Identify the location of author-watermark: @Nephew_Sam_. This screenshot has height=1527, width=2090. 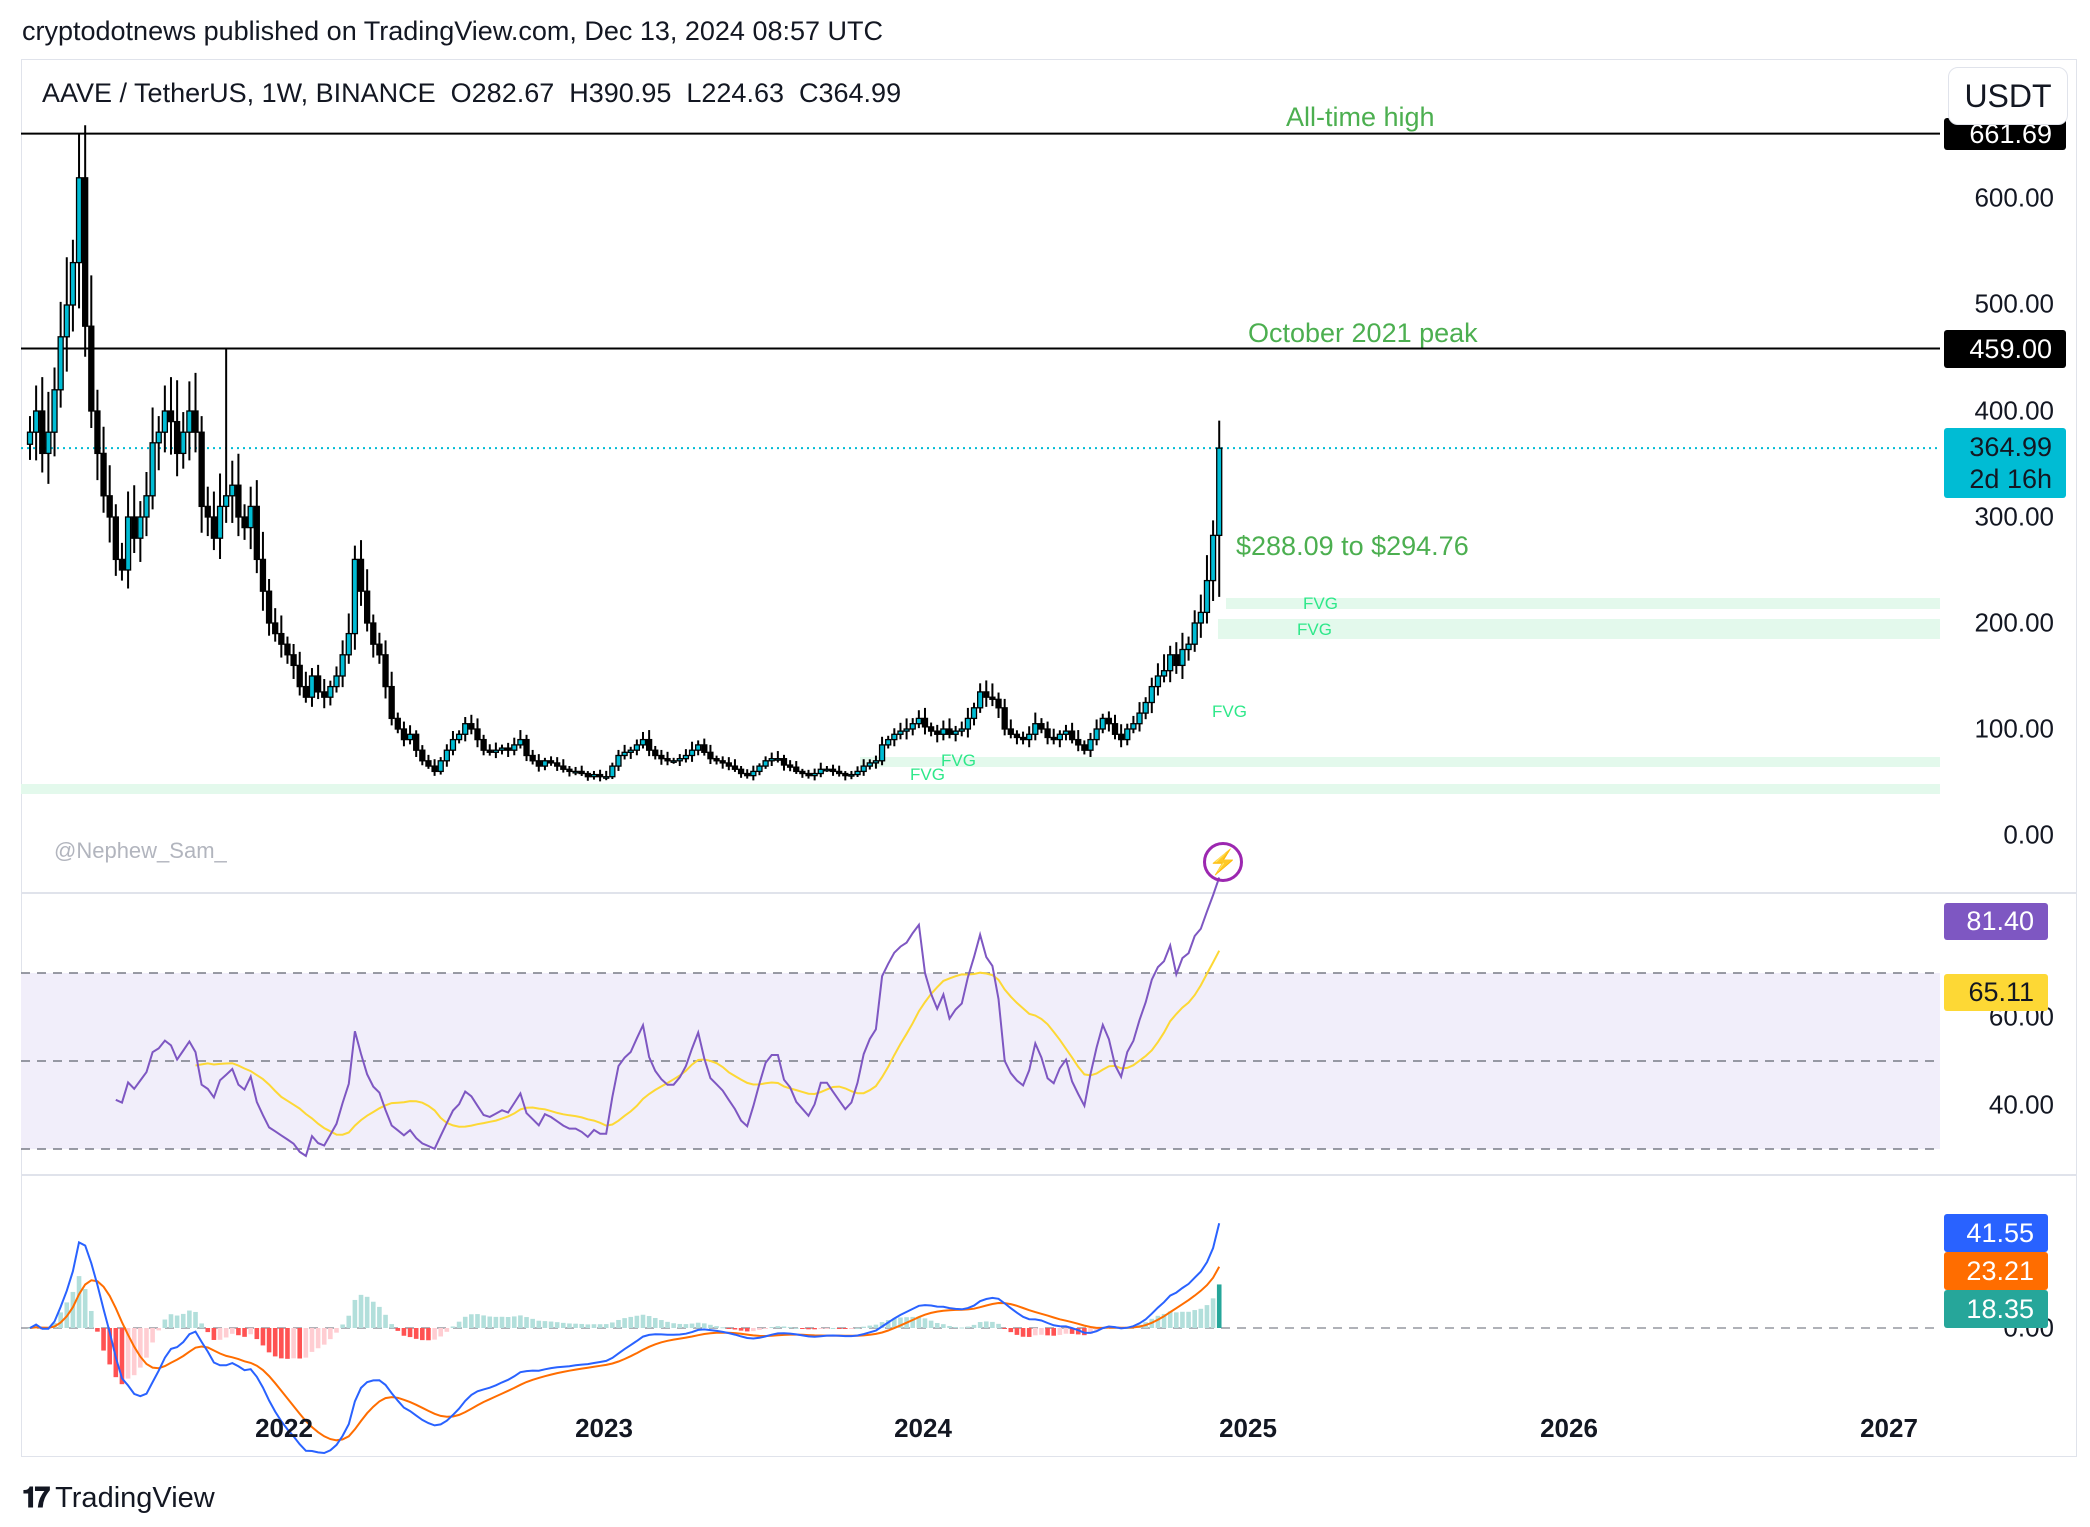
(140, 850).